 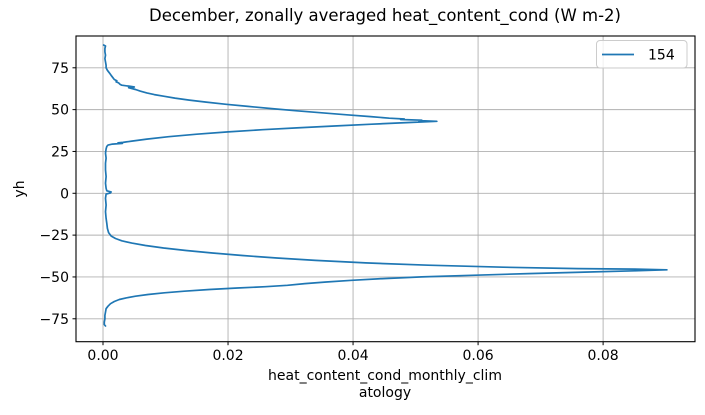 I want to click on x-axis-label-line1: heat_content_cond_monthly_clim, so click(x=385, y=376).